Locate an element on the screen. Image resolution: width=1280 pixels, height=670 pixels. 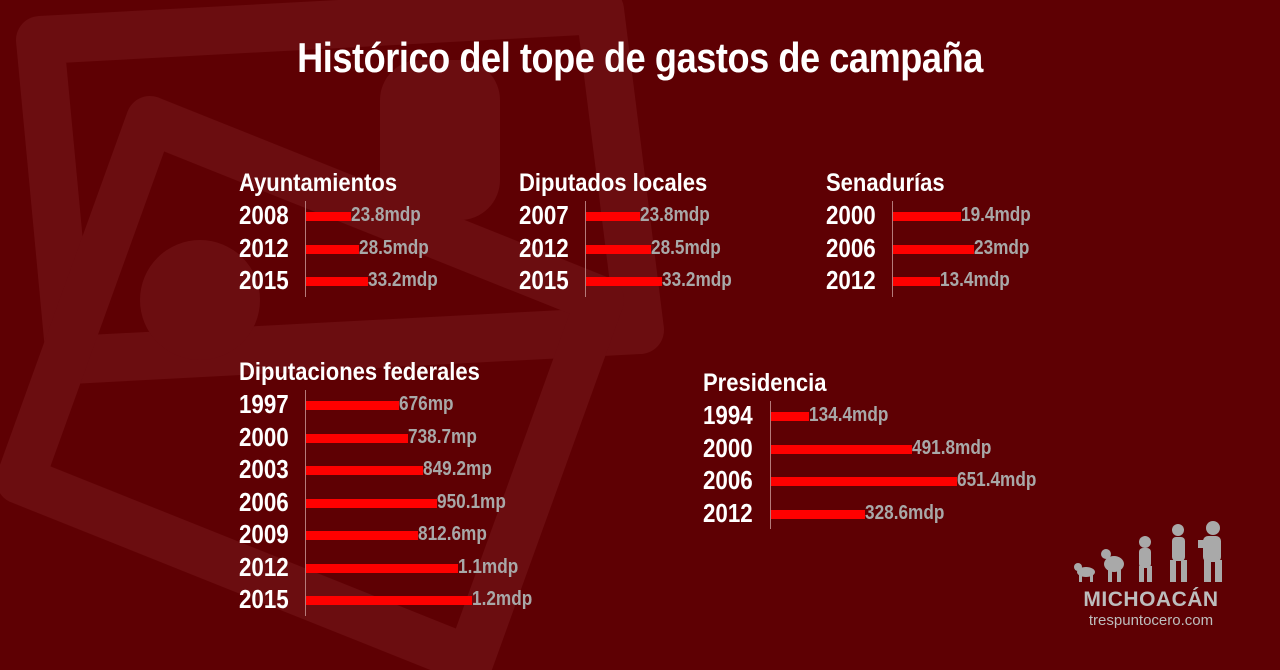
data-label: 738.7mp is located at coordinates (442, 436).